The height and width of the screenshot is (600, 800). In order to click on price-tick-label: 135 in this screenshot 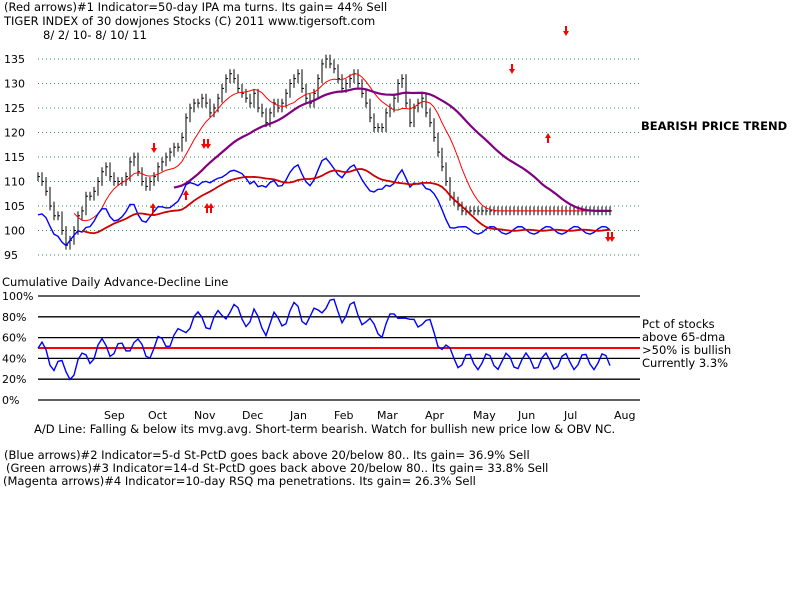, I will do `click(14, 59)`.